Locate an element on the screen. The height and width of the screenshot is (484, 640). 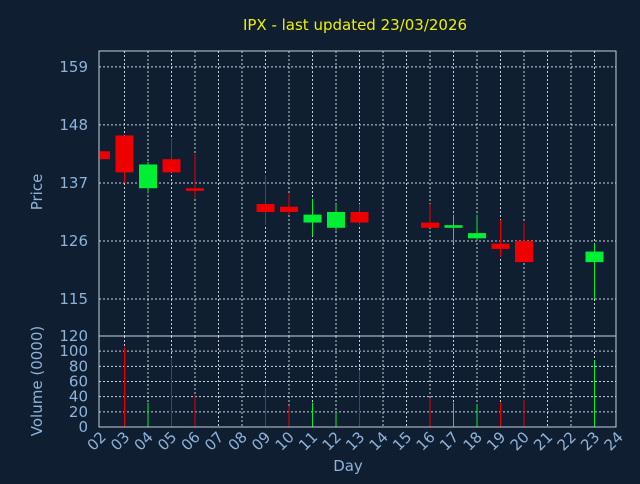
chart-title: IPX - last updated 23/03/2026 is located at coordinates (355, 25).